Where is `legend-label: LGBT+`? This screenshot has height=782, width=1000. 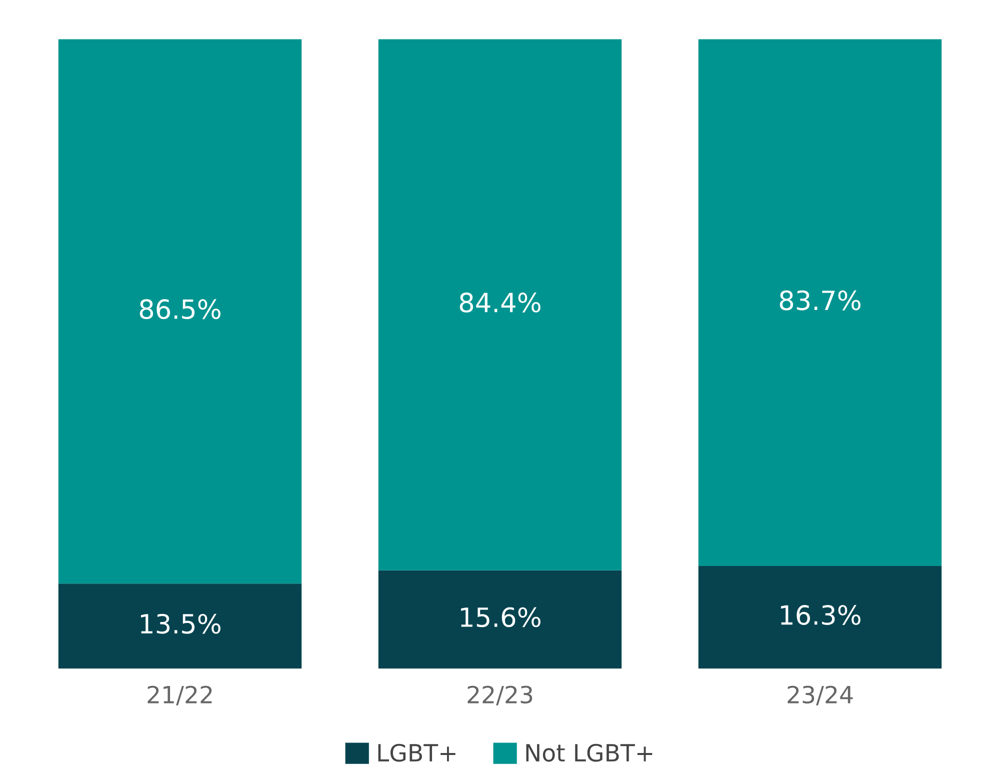
legend-label: LGBT+ is located at coordinates (417, 753).